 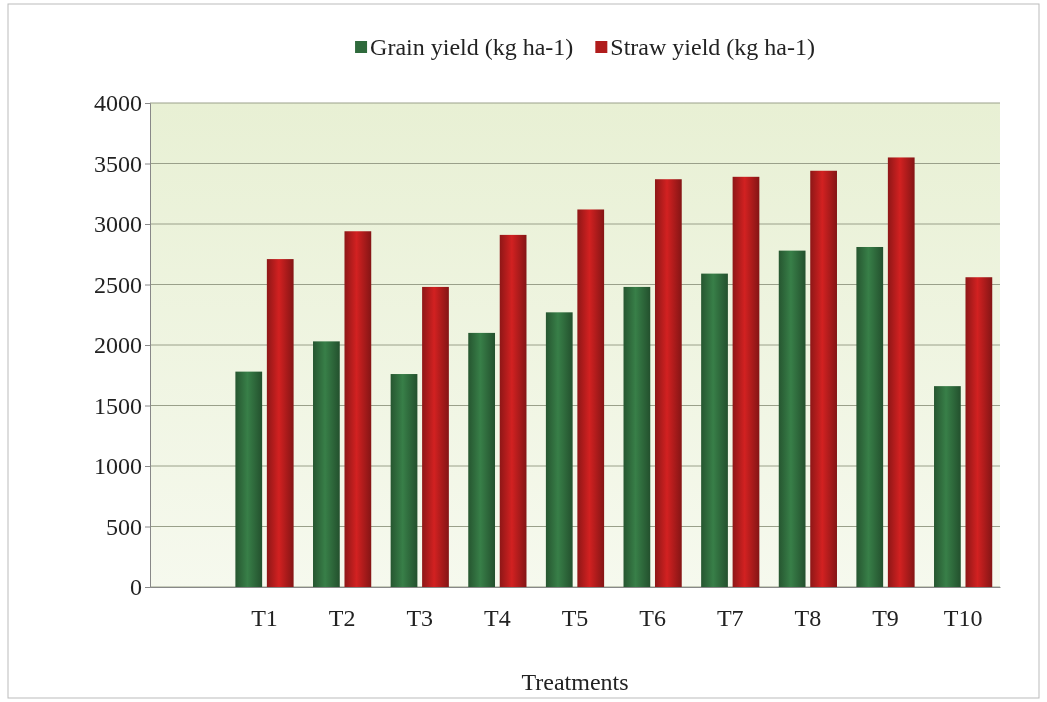 I want to click on x-tick-label: T9, so click(x=885, y=618).